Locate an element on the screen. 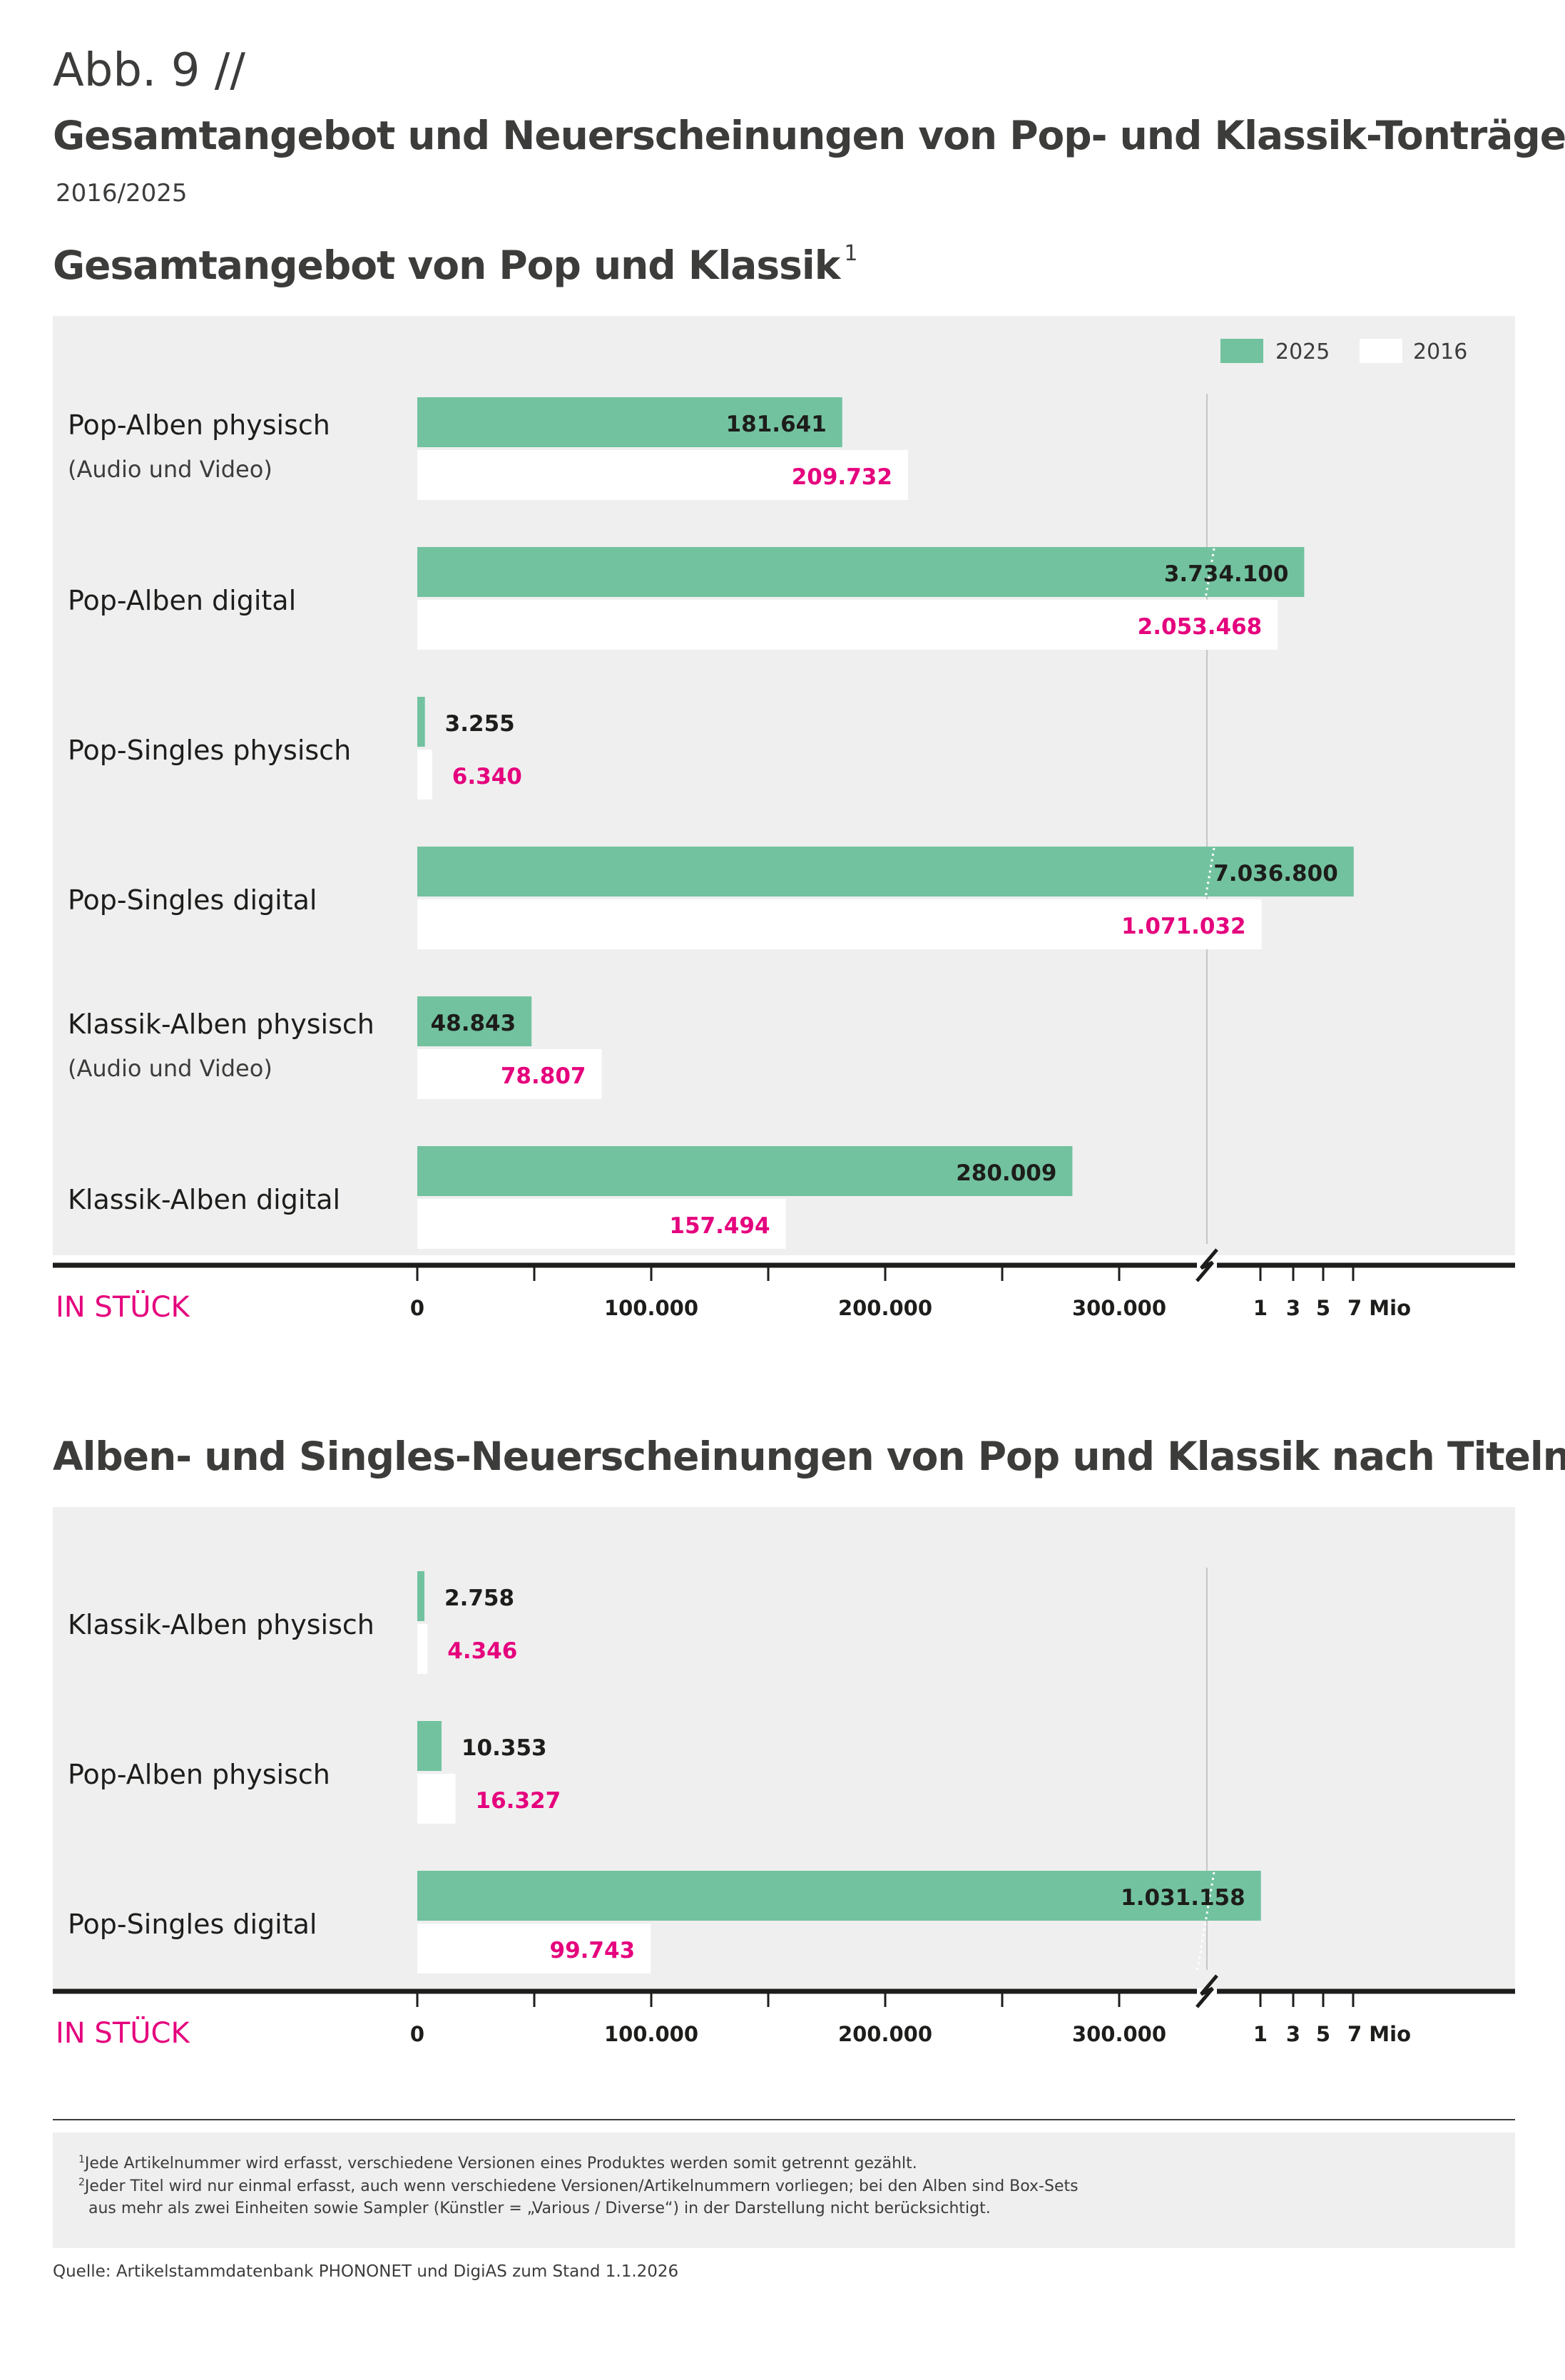 The width and height of the screenshot is (1565, 2380). chart1-title-text: Gesamtangebot von Pop und Klassik is located at coordinates (446, 265).